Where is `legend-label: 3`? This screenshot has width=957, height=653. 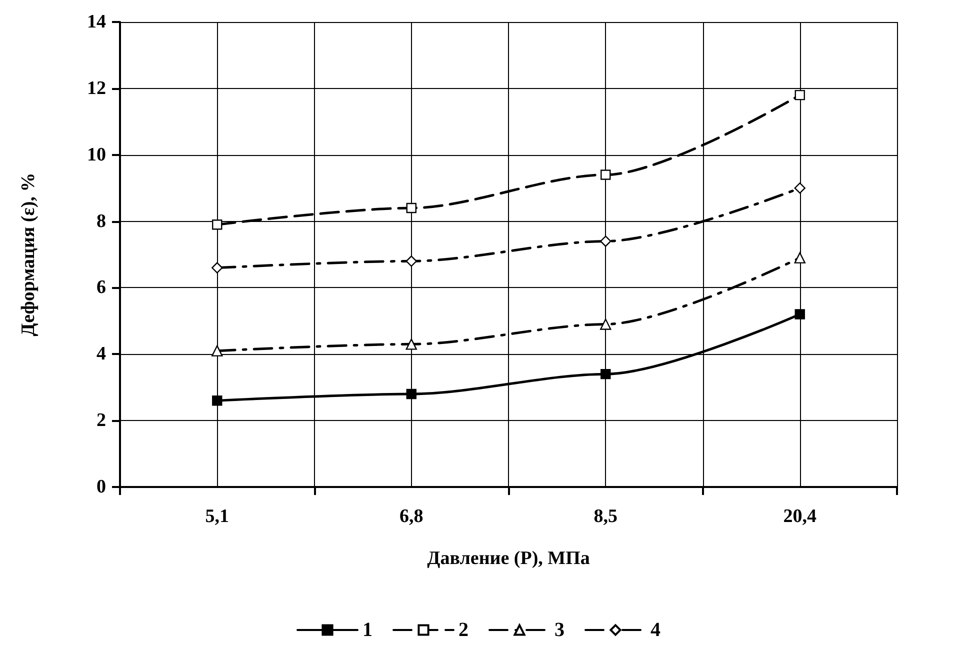
legend-label: 3 is located at coordinates (559, 630).